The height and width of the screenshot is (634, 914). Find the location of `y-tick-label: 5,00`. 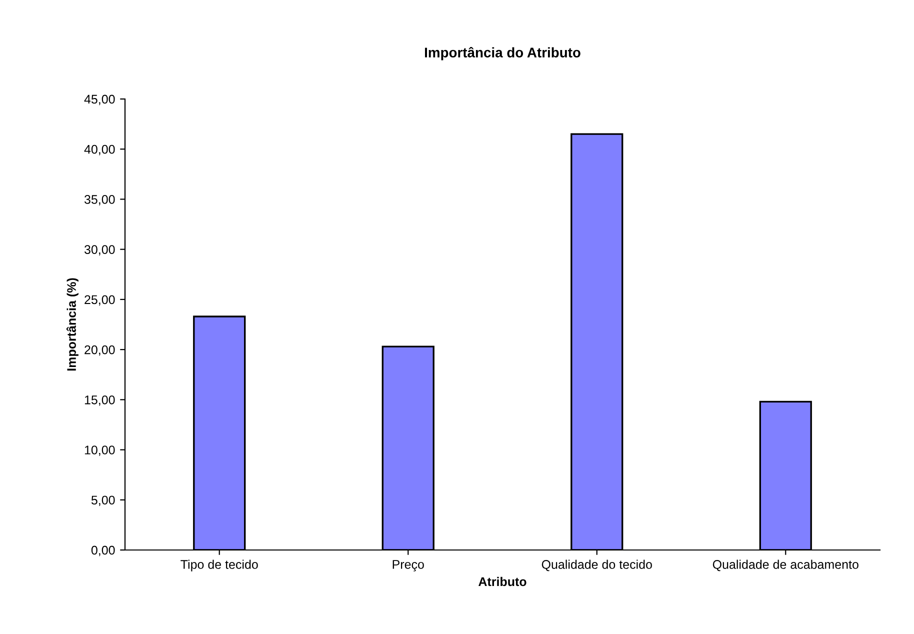

y-tick-label: 5,00 is located at coordinates (103, 501).